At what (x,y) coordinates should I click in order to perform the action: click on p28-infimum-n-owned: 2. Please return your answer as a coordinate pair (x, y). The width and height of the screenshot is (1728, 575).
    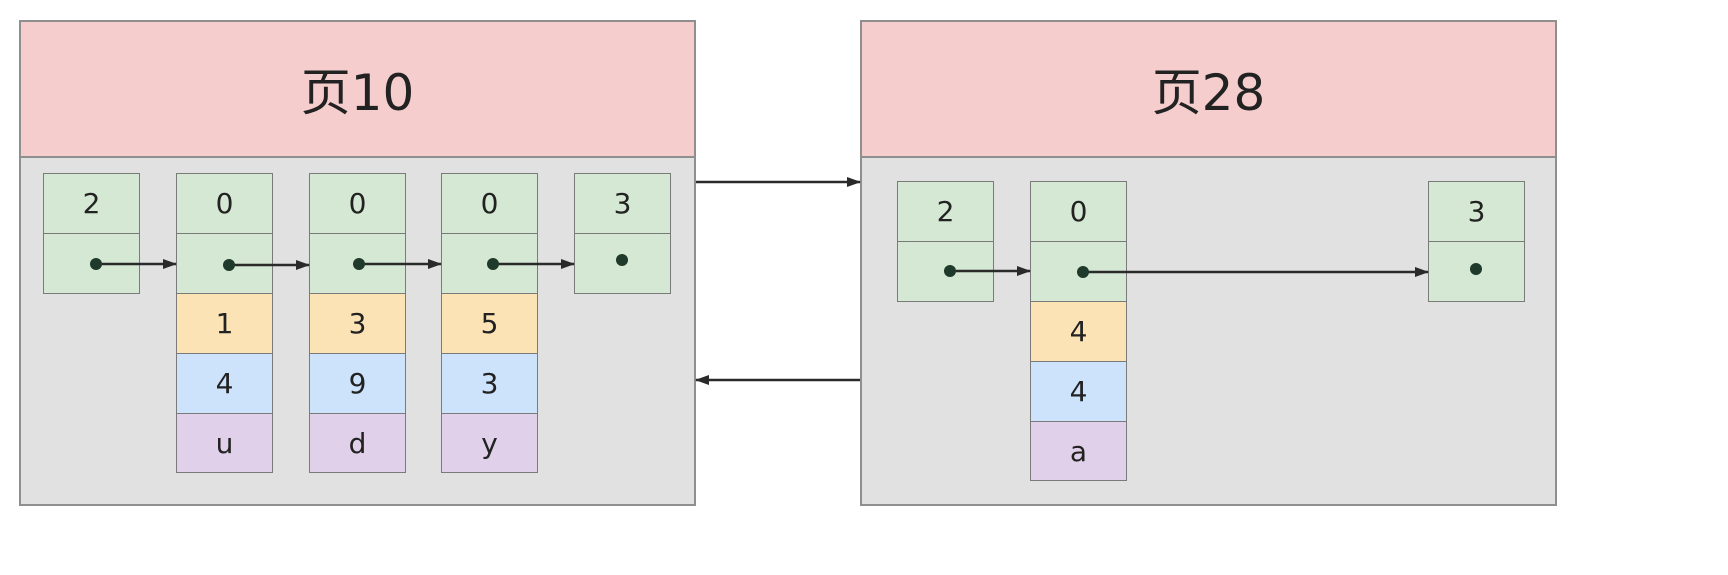
    Looking at the image, I should click on (945, 211).